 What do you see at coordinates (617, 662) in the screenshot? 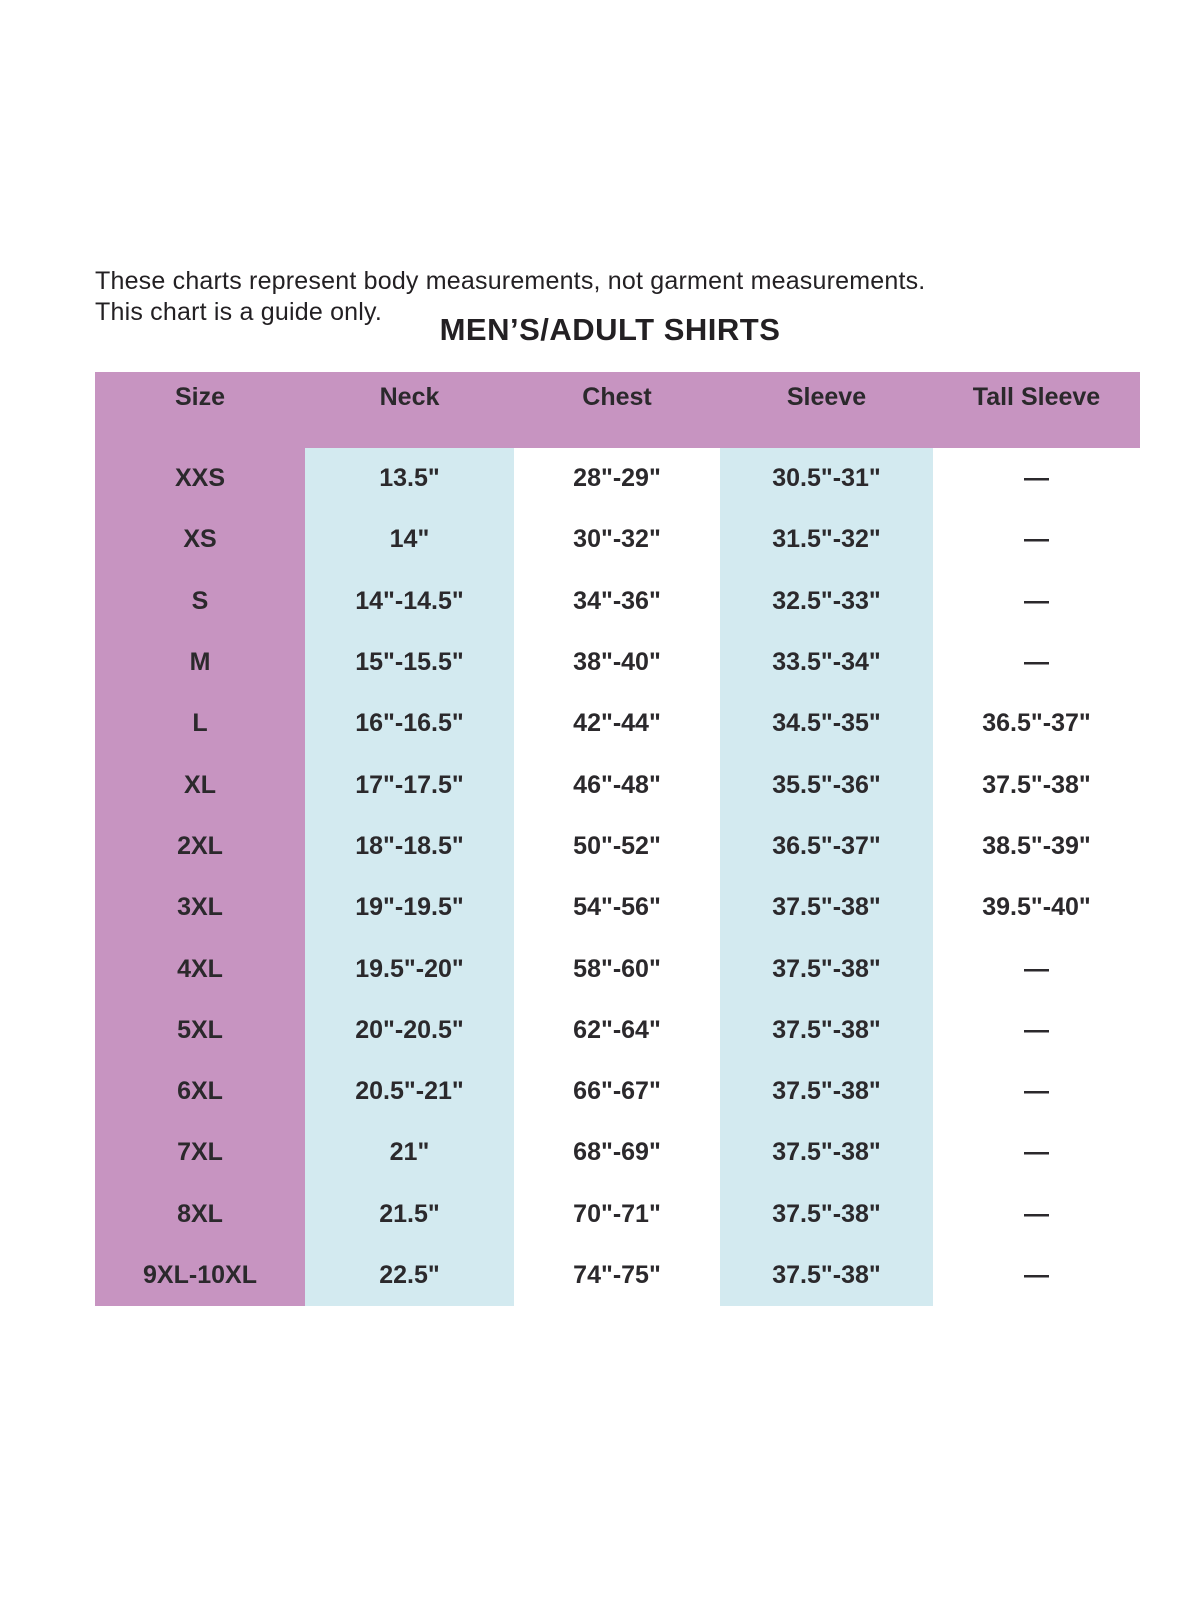
I see `chest-cell: 38"-40"` at bounding box center [617, 662].